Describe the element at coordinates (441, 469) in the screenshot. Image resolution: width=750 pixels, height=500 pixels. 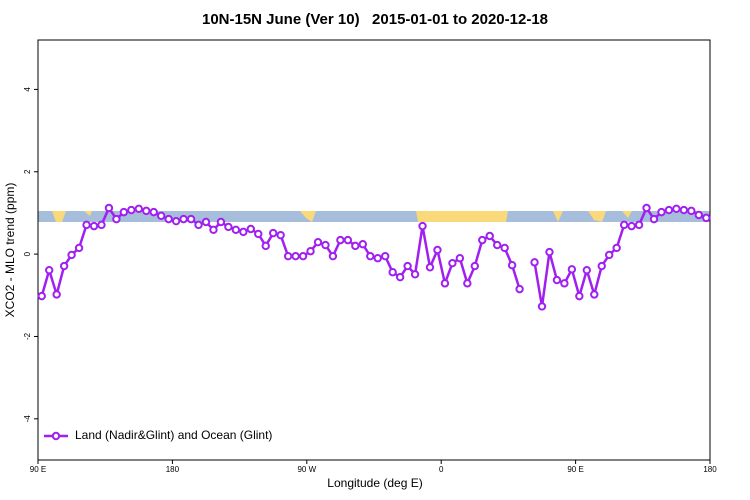
I see `x-tick-label: 0` at that location.